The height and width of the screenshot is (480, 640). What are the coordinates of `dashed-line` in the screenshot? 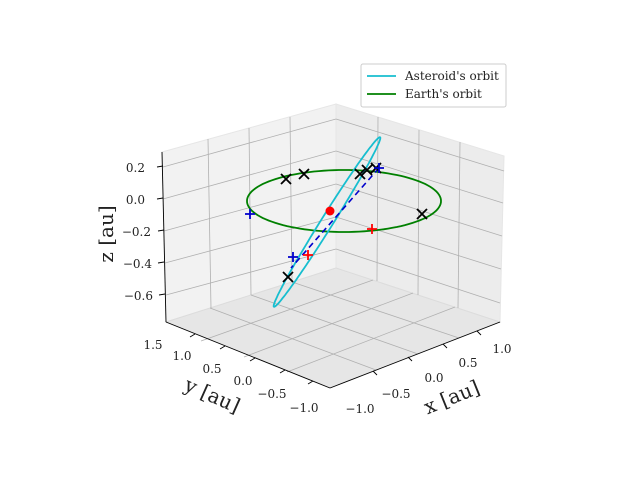 It's located at (335, 218).